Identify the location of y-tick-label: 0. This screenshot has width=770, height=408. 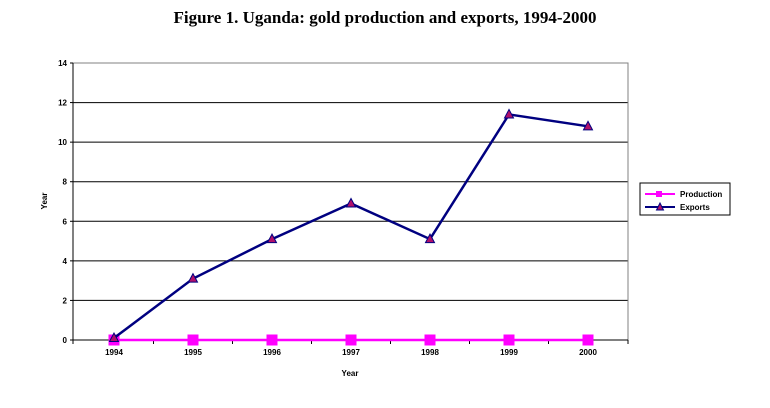
(65, 340).